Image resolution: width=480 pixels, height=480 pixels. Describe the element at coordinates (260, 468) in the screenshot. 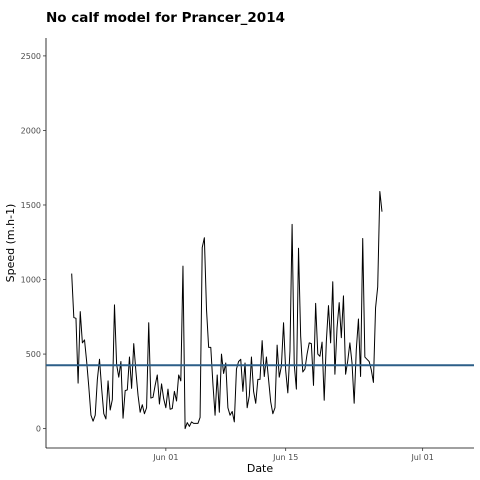

I see `x-axis-title: Date` at that location.